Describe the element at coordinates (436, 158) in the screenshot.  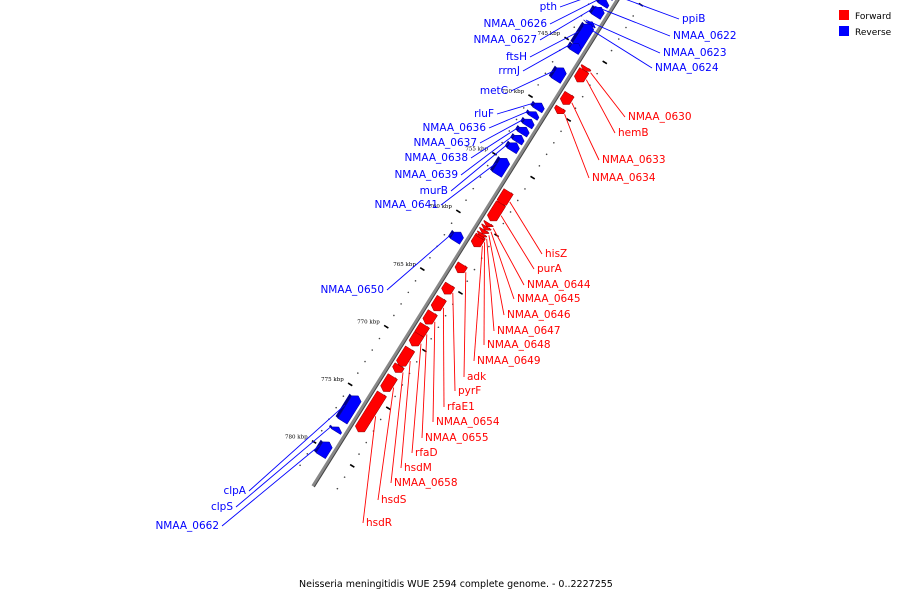
I see `gene-label: NMAA_0638` at that location.